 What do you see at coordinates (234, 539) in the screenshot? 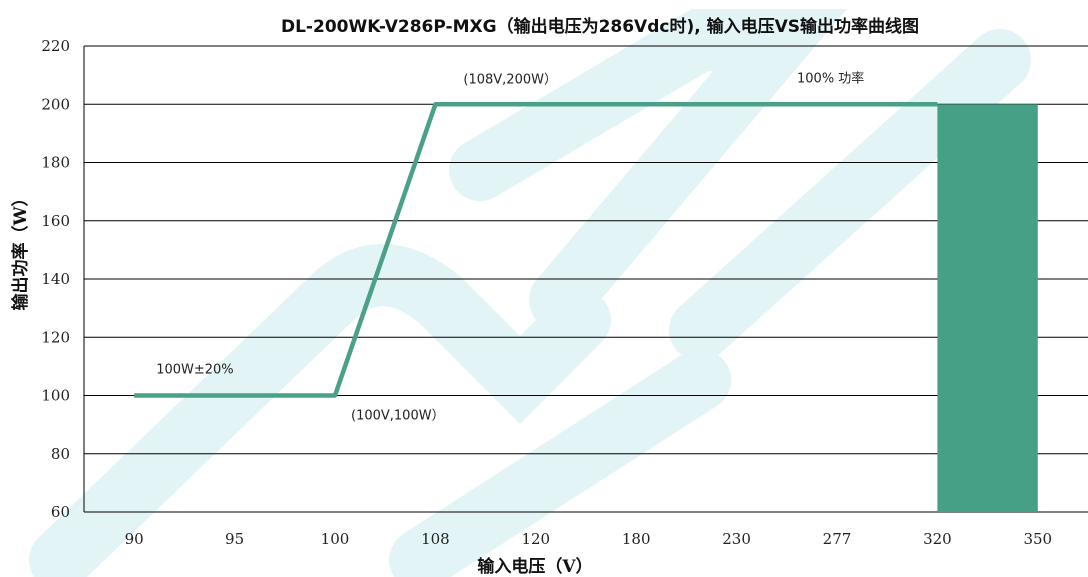
I see `x-tick-label: 95` at bounding box center [234, 539].